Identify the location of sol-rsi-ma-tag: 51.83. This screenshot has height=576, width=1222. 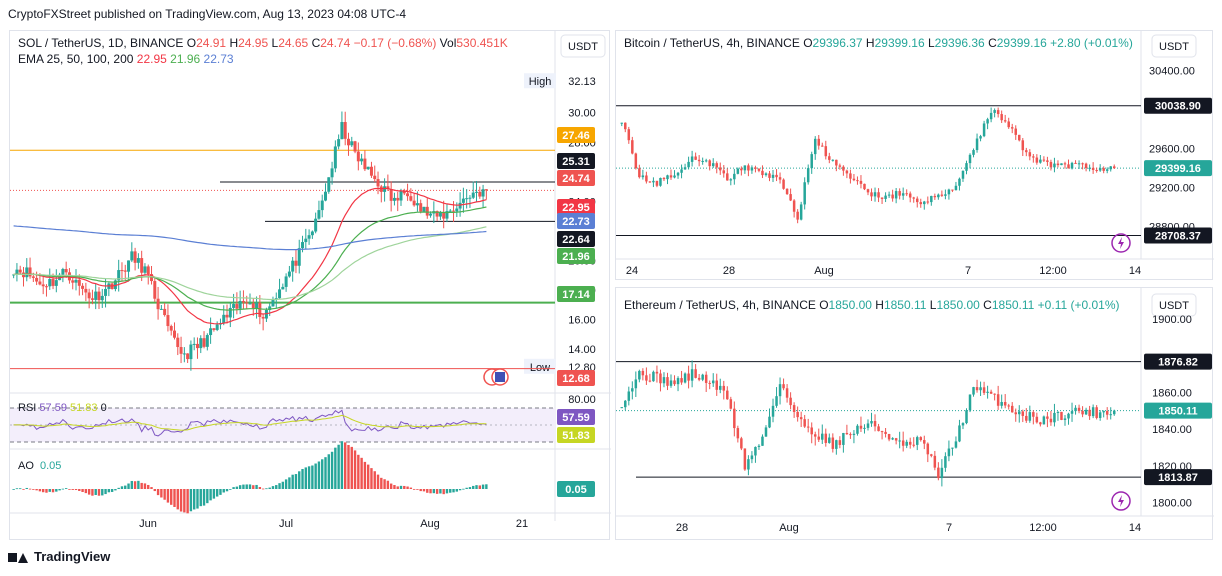
(576, 435).